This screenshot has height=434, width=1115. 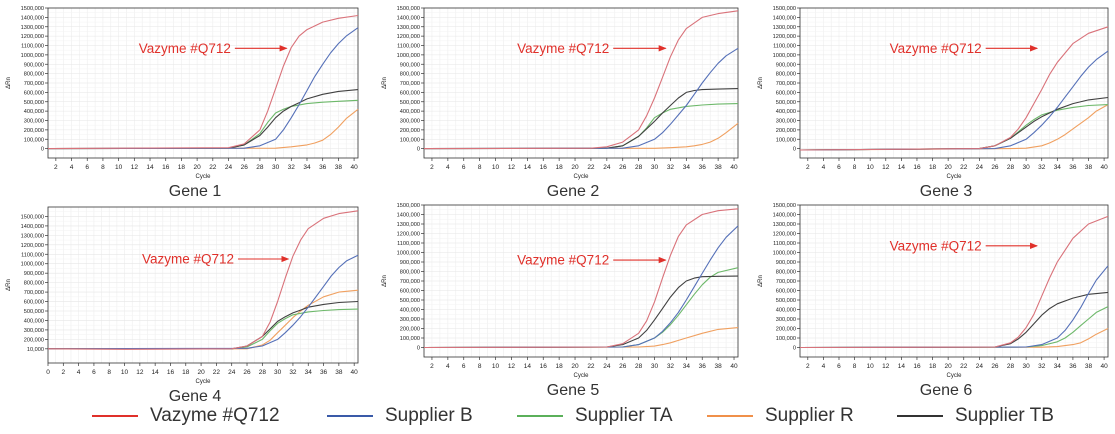 I want to click on x-tick-label: 0, so click(x=48, y=372).